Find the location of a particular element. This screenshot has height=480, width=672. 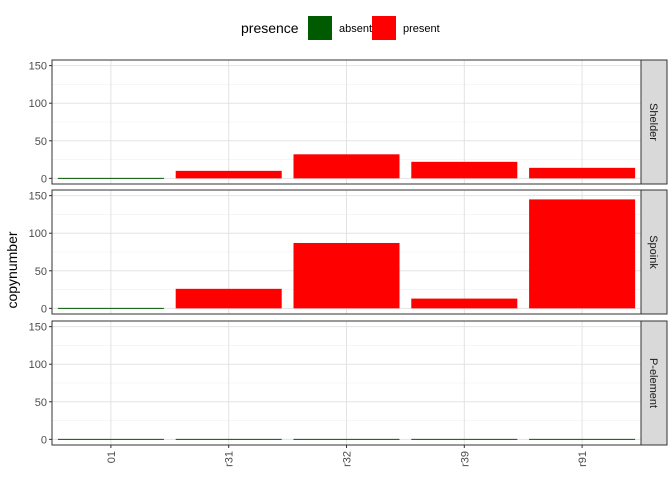

legend-label-present: present is located at coordinates (421, 29).